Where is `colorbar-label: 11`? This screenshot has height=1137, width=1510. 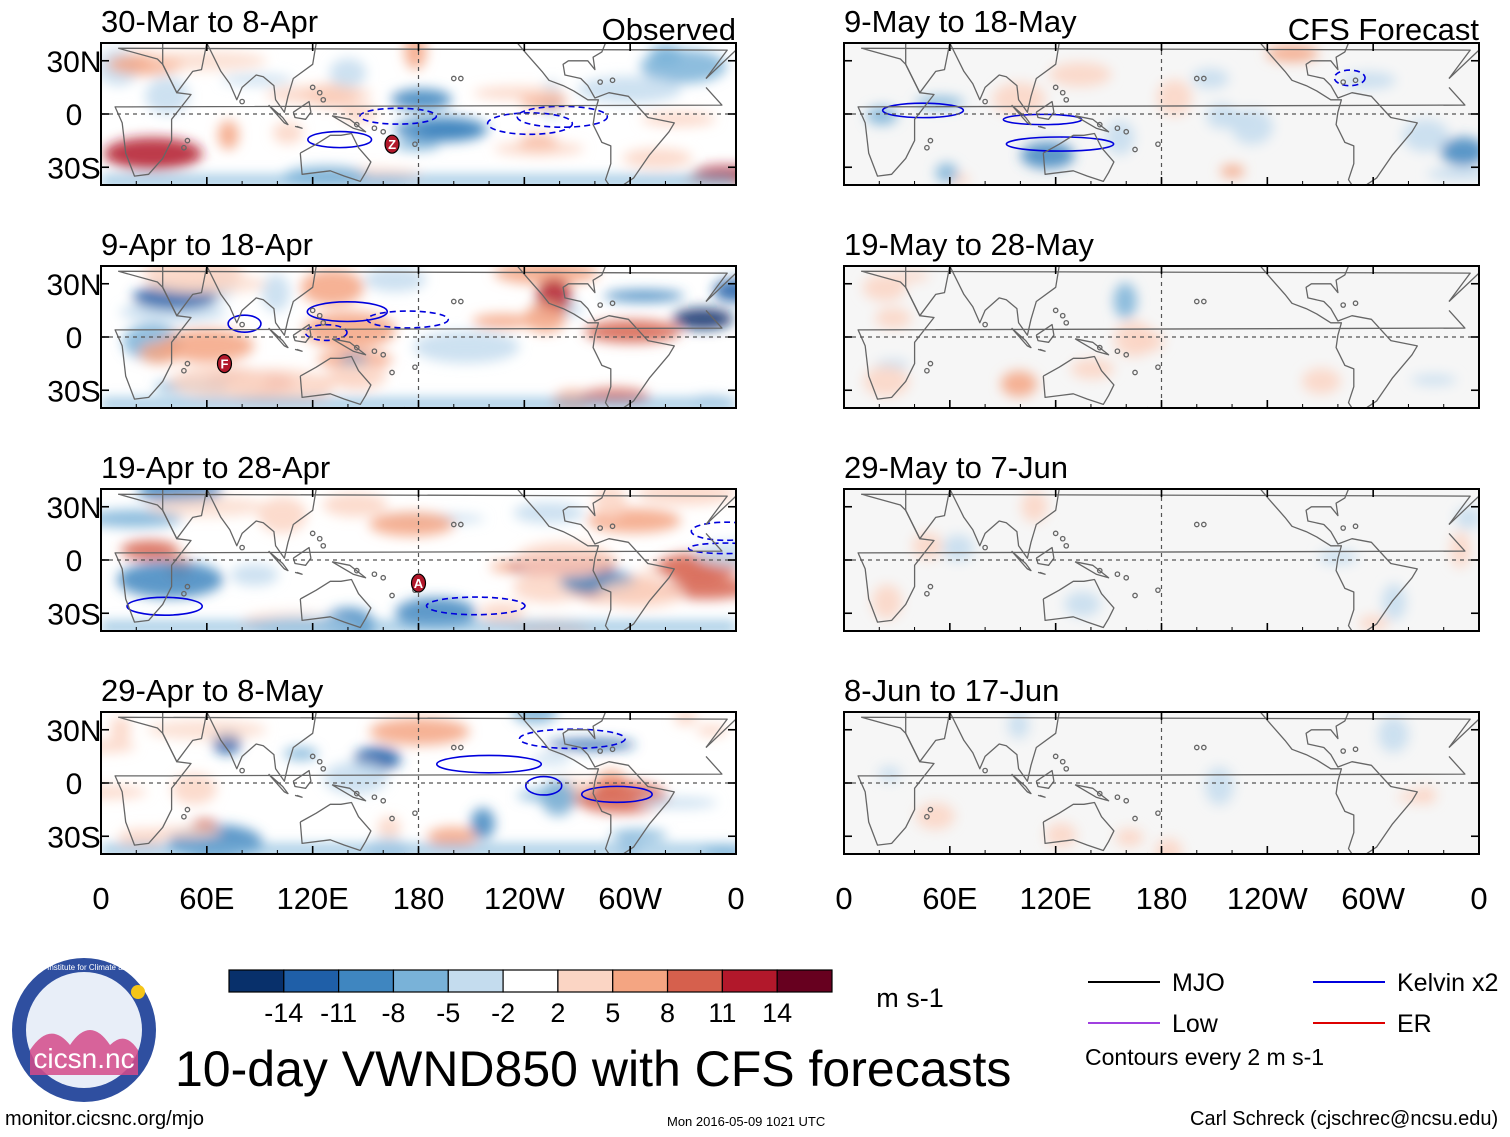
colorbar-label: 11 is located at coordinates (722, 1013).